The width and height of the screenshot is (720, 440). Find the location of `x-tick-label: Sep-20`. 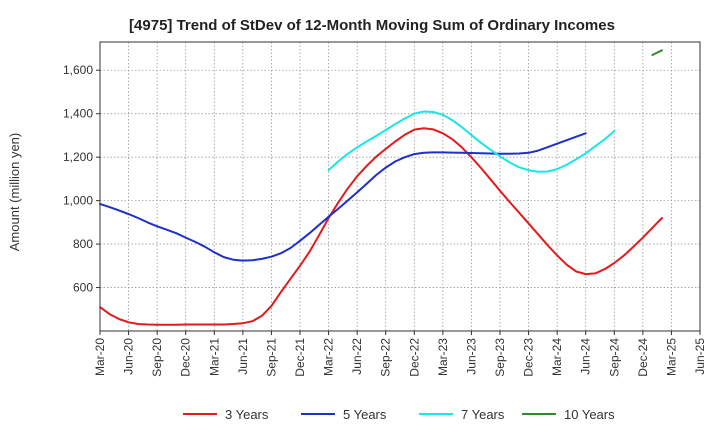

x-tick-label: Sep-20 is located at coordinates (157, 357).